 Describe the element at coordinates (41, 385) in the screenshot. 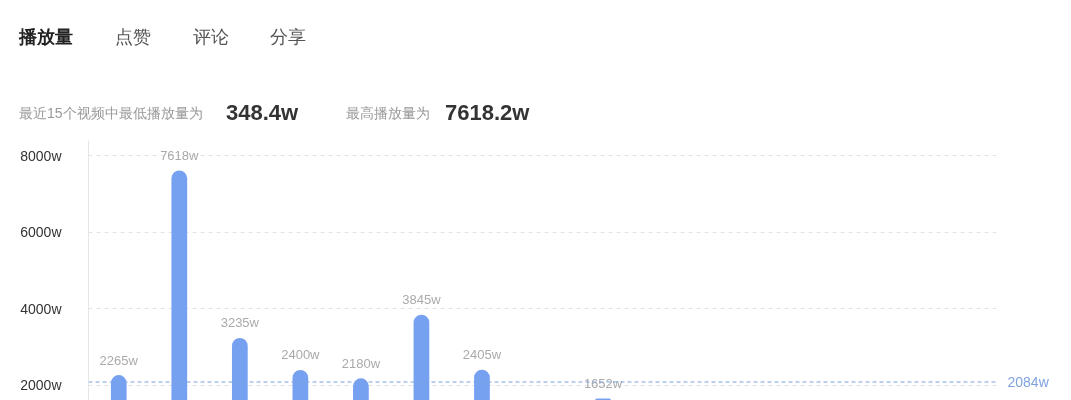

I see `y-tick-label: 2000w` at that location.